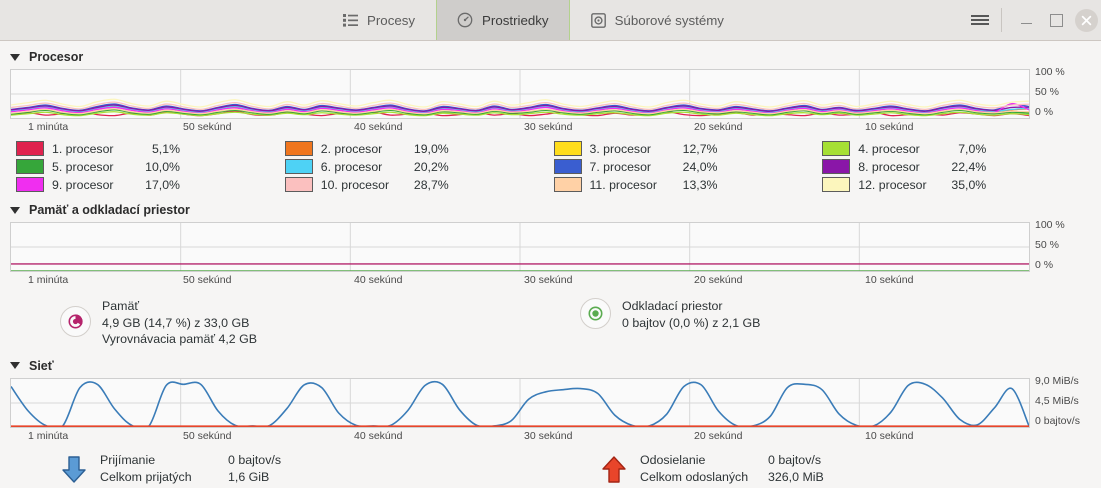  Describe the element at coordinates (1050, 225) in the screenshot. I see `memory-y-tick: 100 %` at that location.